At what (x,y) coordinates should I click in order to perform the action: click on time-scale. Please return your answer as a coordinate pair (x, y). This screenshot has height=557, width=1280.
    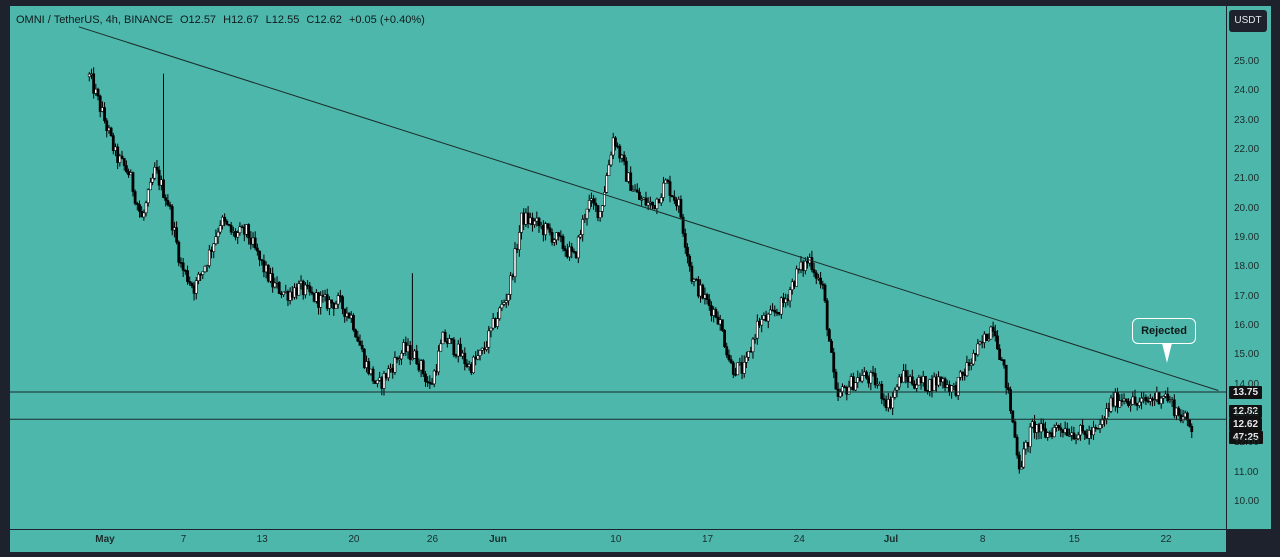
    Looking at the image, I should click on (618, 540).